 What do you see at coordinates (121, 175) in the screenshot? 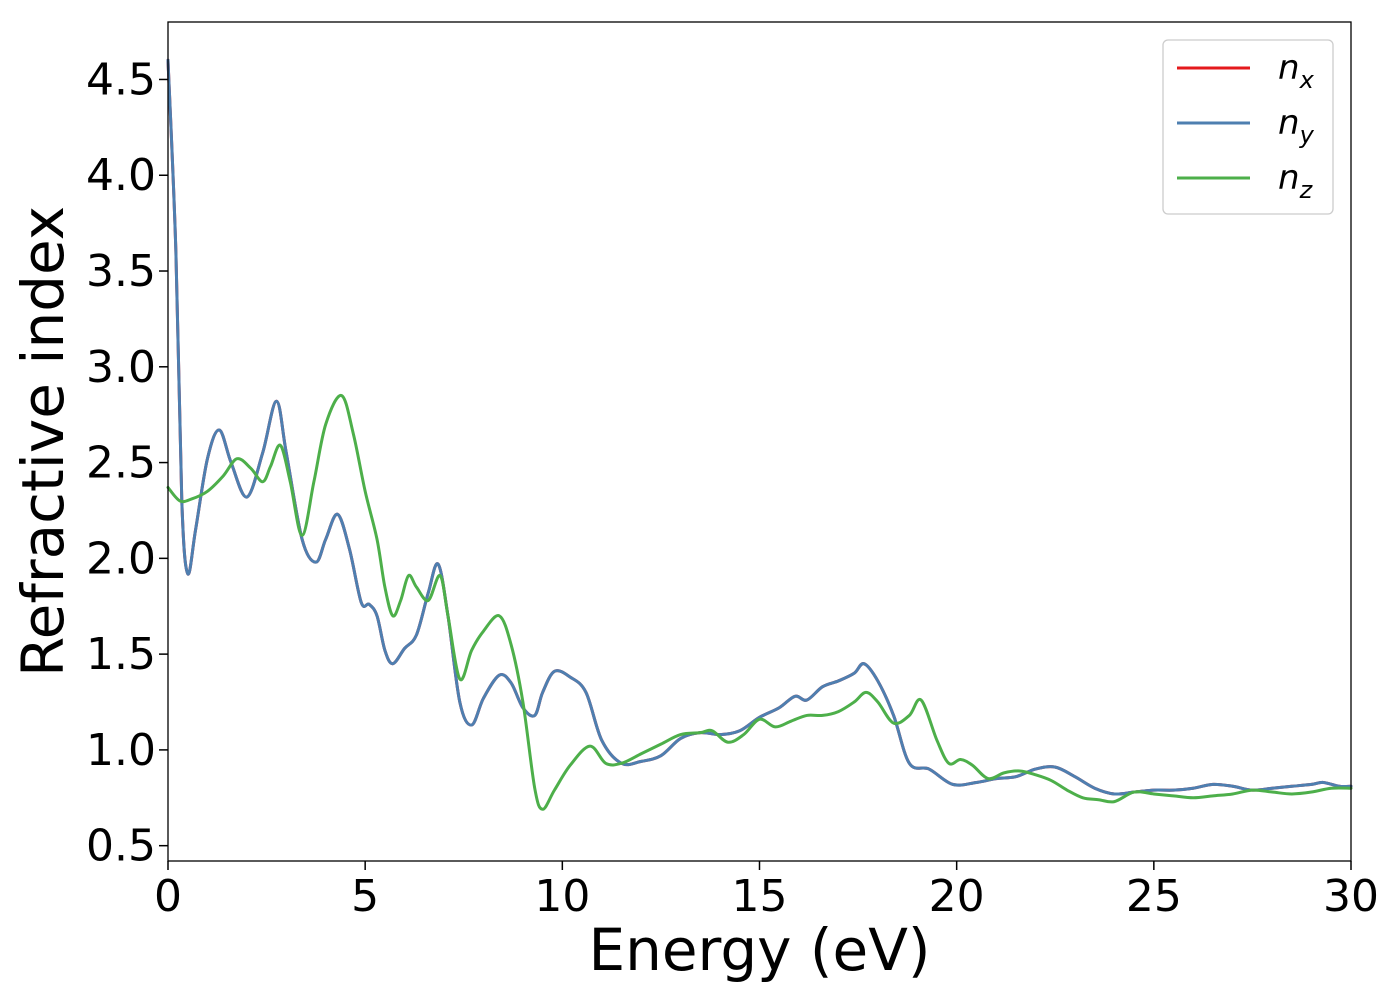
I see `y-tick-label: 4.0` at bounding box center [121, 175].